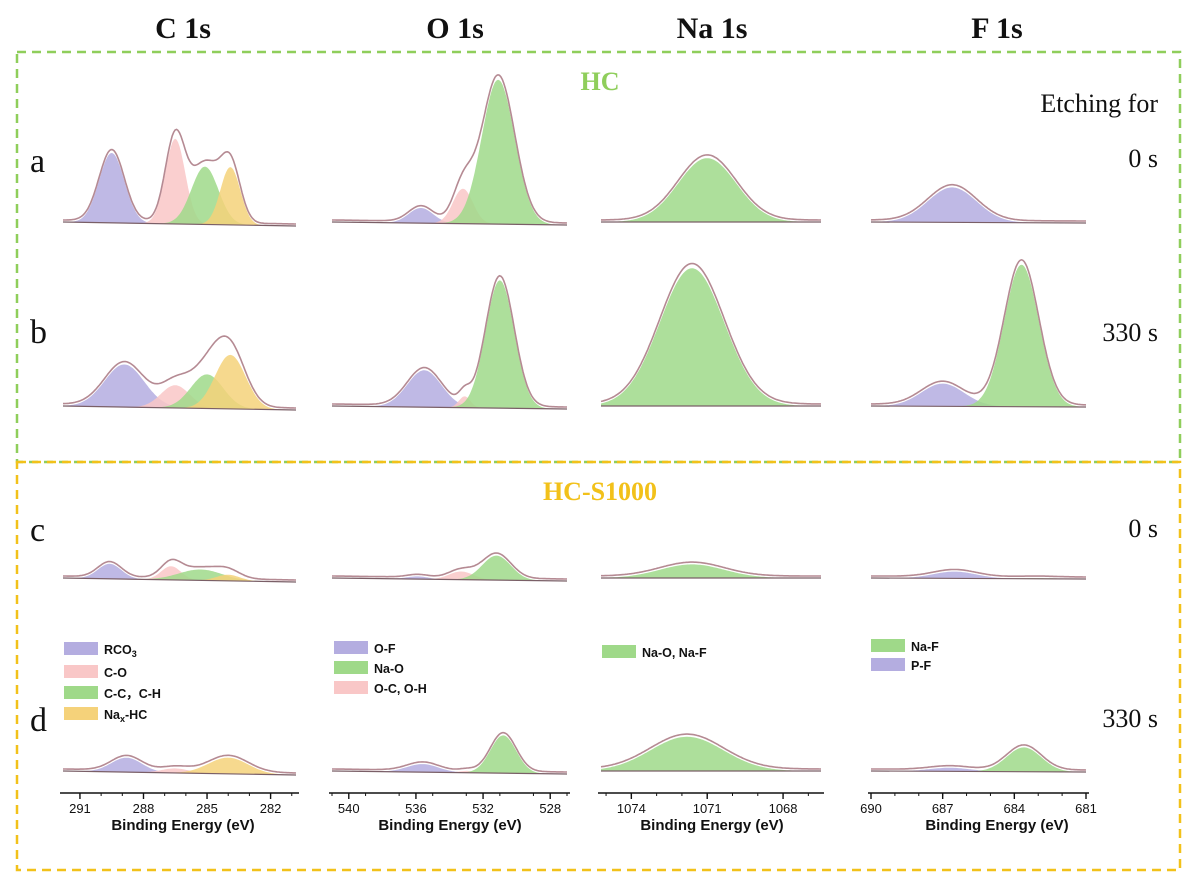  I want to click on panel-b-f1s, so click(978, 333).